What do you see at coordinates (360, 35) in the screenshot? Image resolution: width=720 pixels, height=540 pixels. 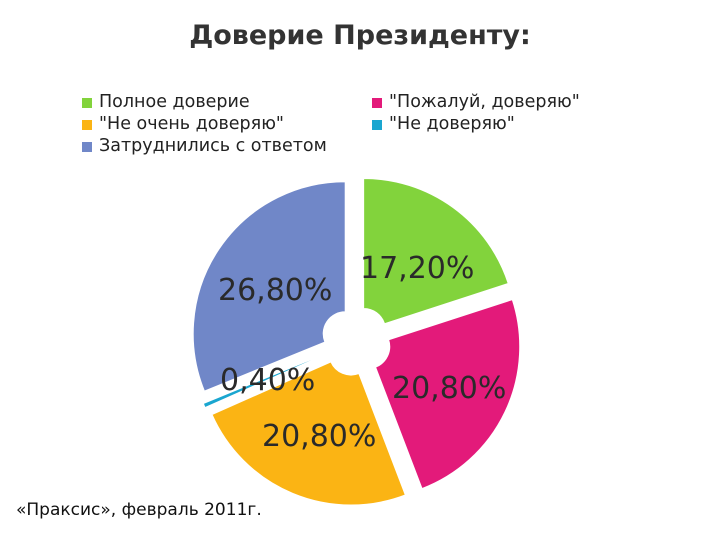 I see `chart-title: Доверие Президенту:` at bounding box center [360, 35].